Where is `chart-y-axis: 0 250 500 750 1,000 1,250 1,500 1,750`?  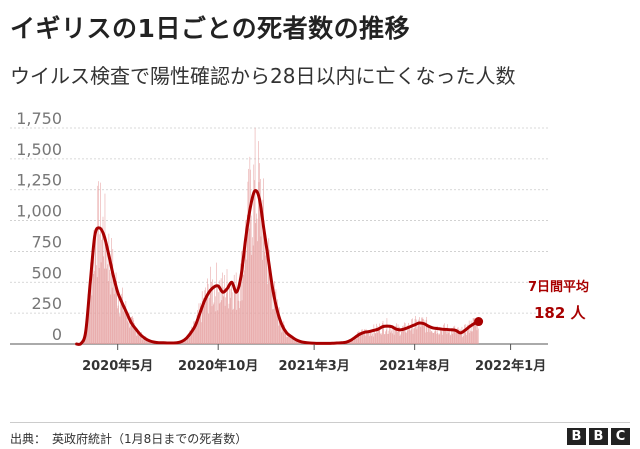
chart-y-axis: 0 250 500 750 1,000 1,250 1,500 1,750 is located at coordinates (39, 226).